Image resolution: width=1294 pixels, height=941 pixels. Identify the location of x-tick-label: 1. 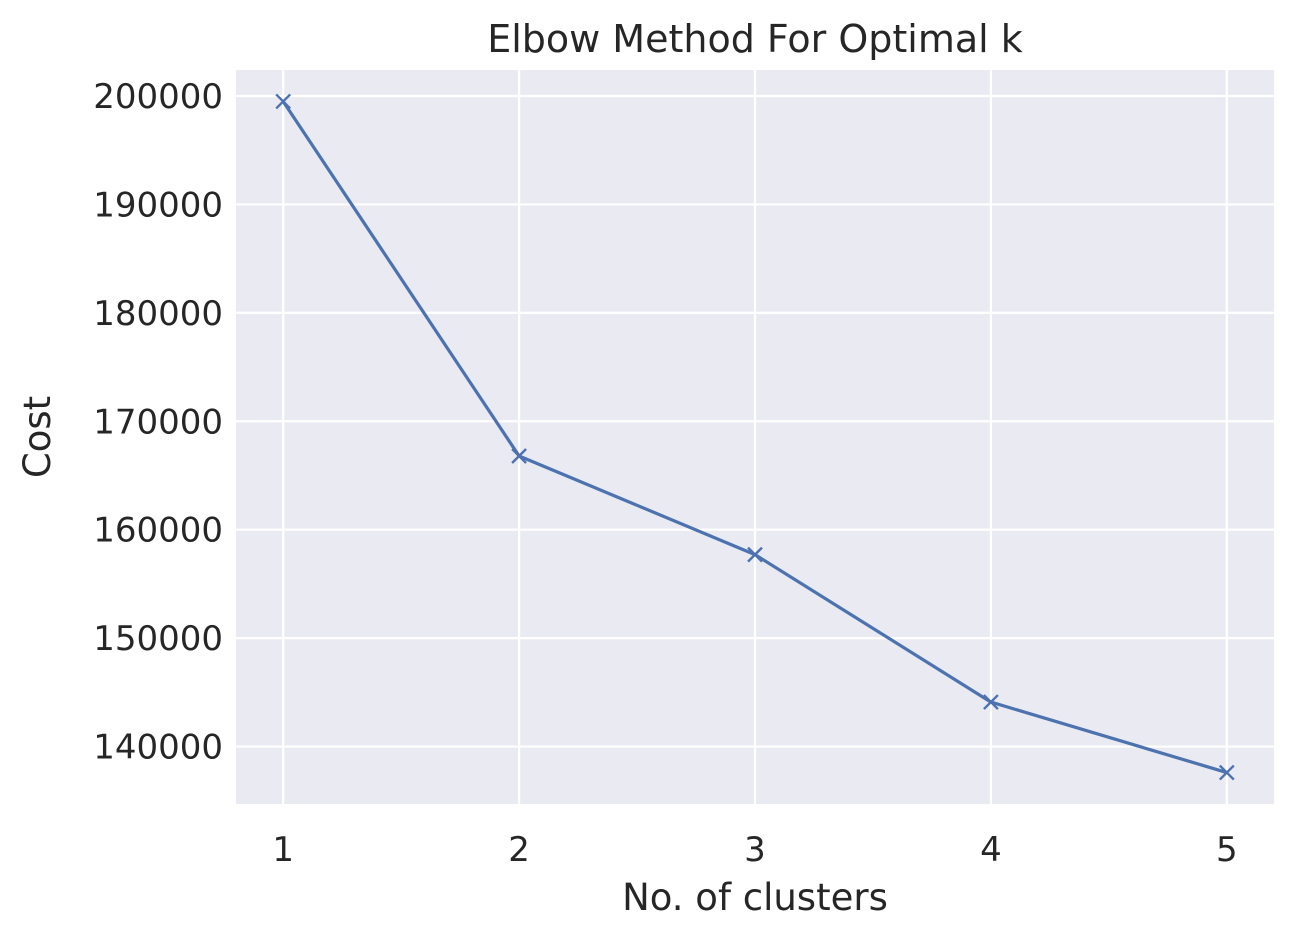
(283, 850).